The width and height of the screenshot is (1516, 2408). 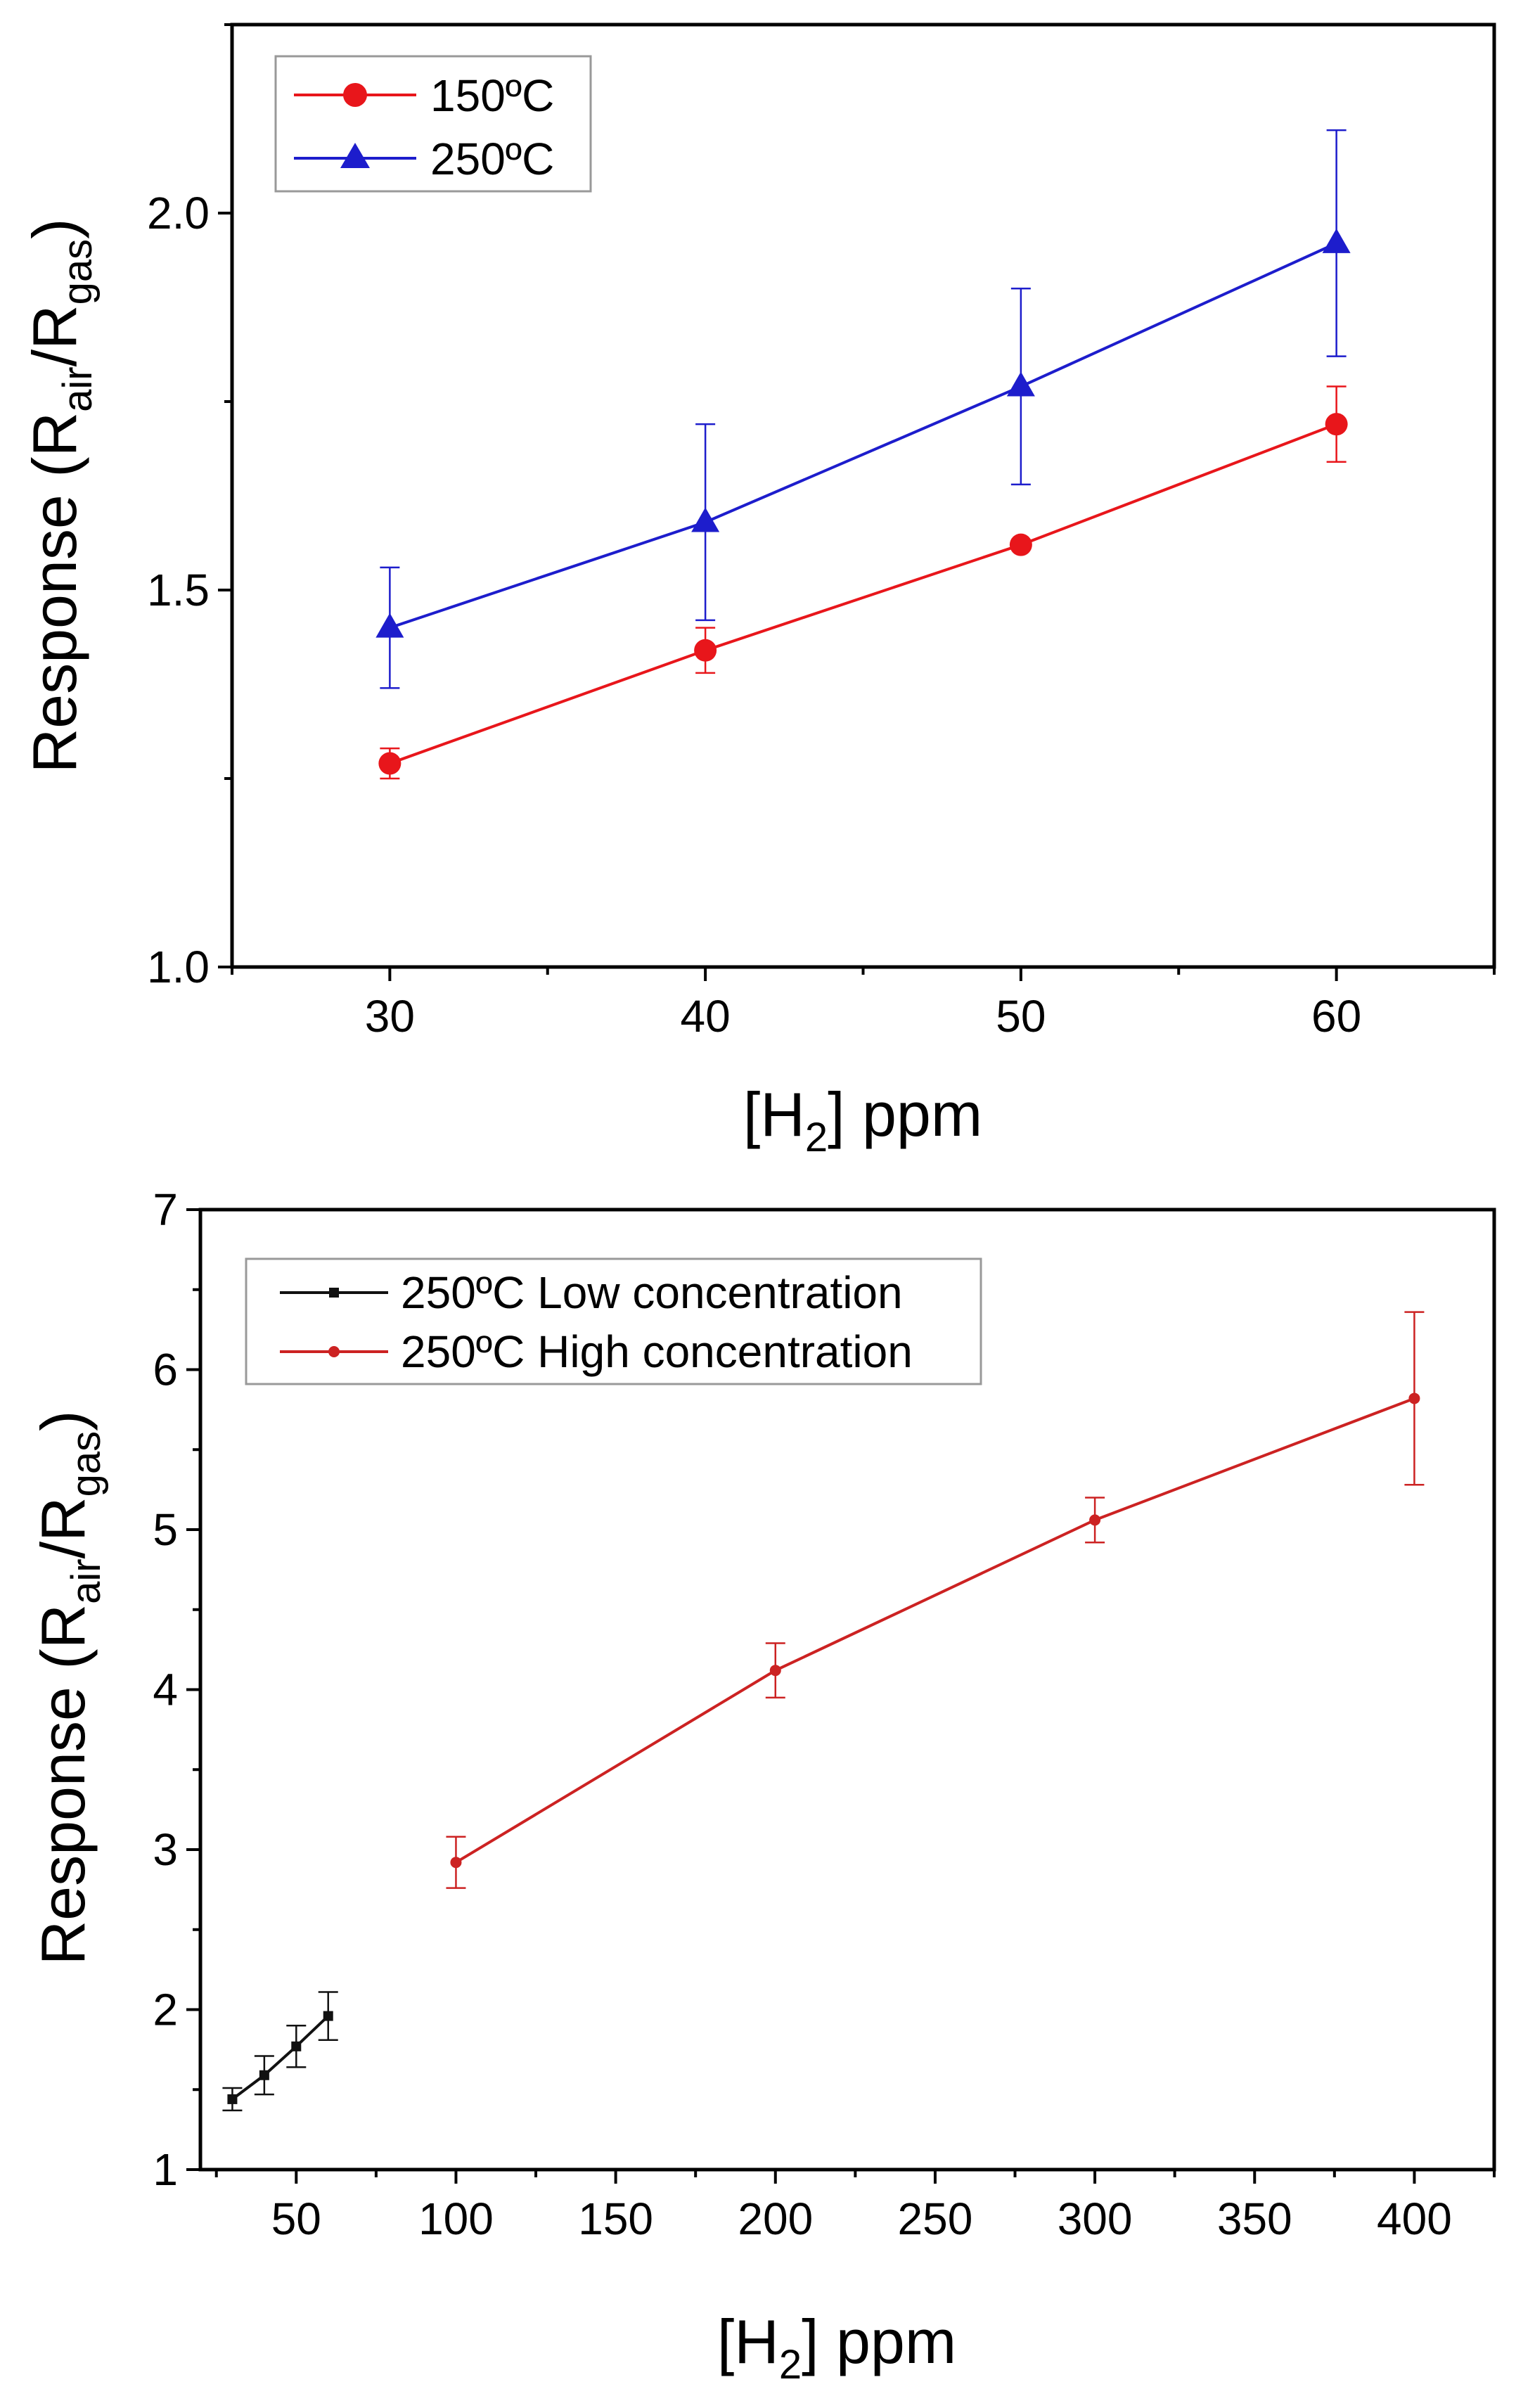 I want to click on legend-label-low: 250ºC Low concentration, so click(x=652, y=1292).